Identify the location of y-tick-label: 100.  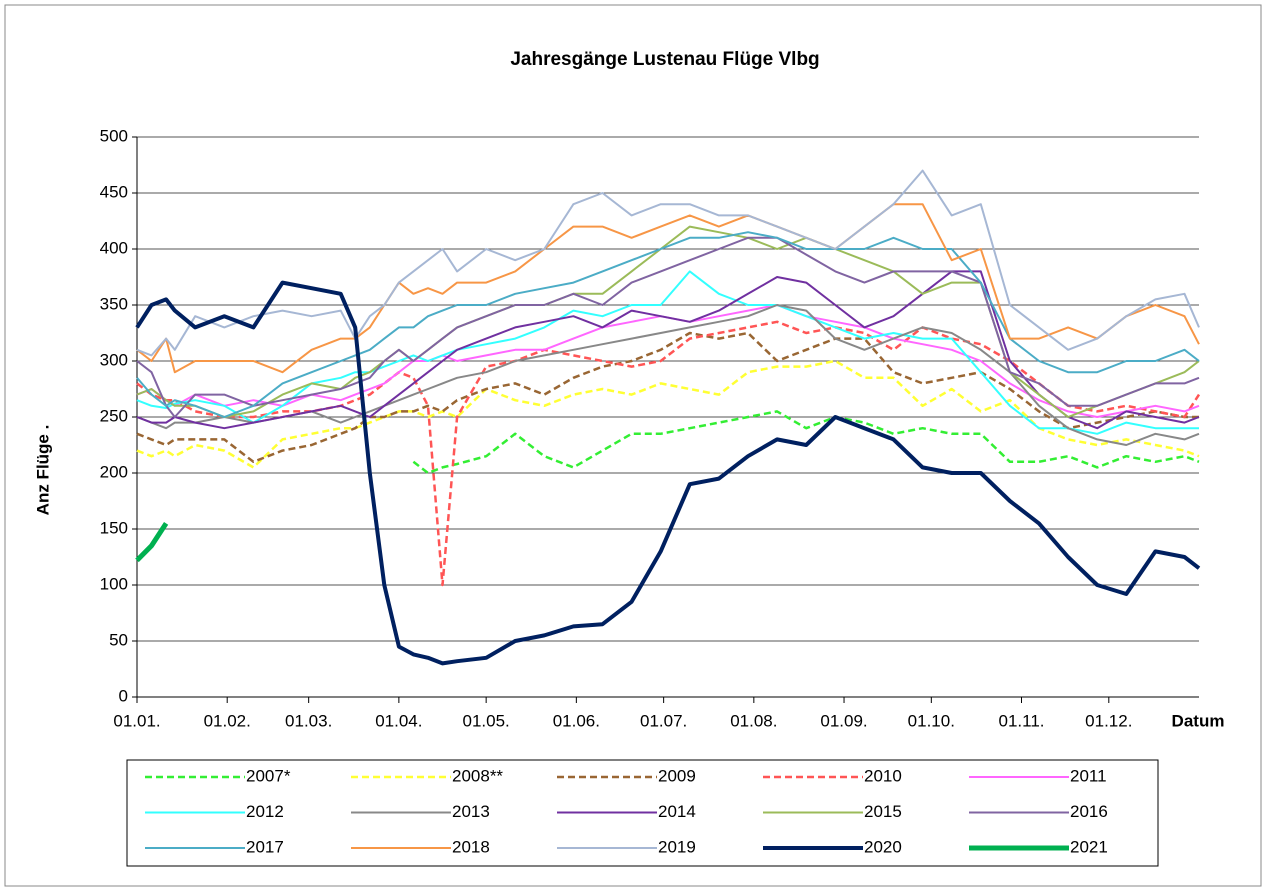
(114, 583).